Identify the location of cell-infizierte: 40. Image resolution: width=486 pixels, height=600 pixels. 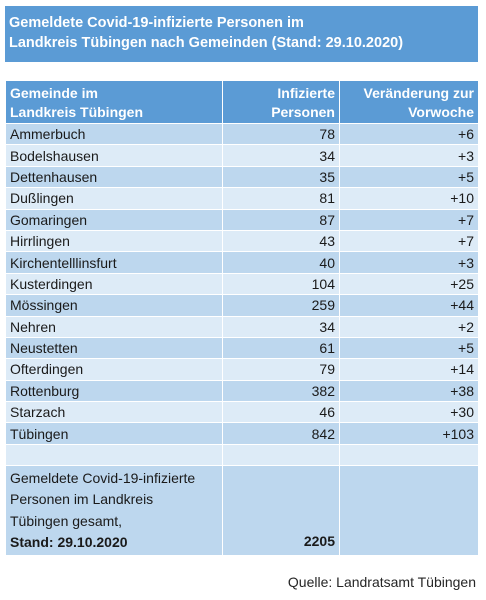
(281, 262).